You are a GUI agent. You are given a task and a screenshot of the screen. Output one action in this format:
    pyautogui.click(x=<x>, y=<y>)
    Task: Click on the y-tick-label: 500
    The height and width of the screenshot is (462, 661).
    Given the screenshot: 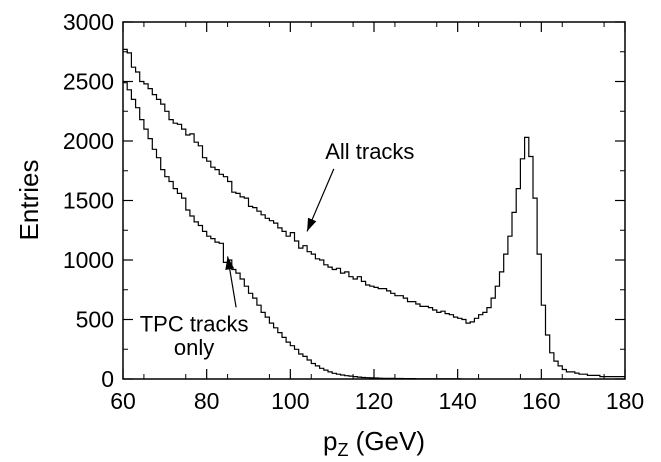 What is the action you would take?
    pyautogui.click(x=95, y=320)
    